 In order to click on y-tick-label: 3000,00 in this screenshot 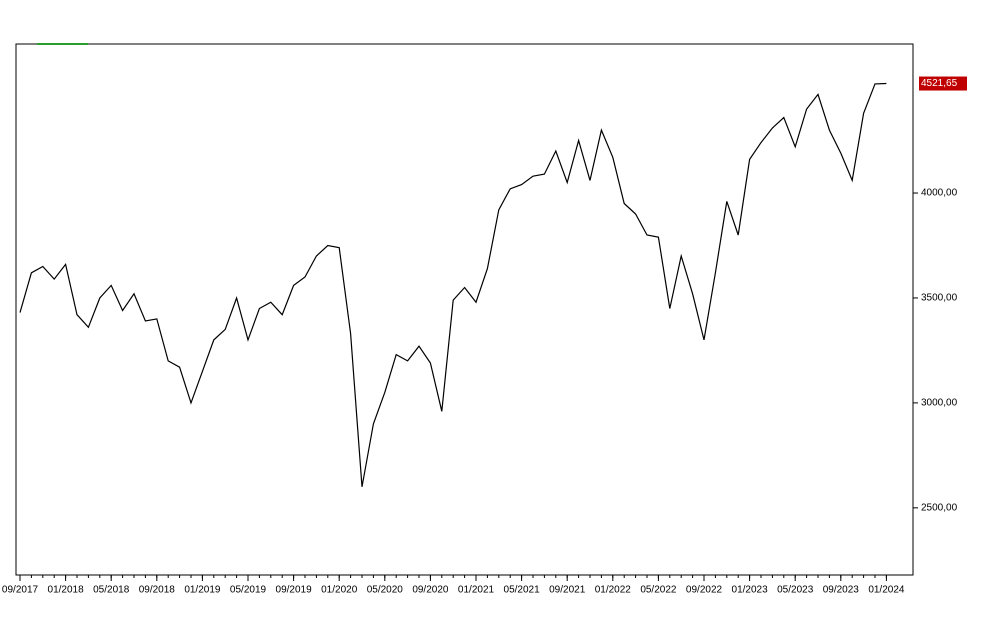, I will do `click(939, 403)`.